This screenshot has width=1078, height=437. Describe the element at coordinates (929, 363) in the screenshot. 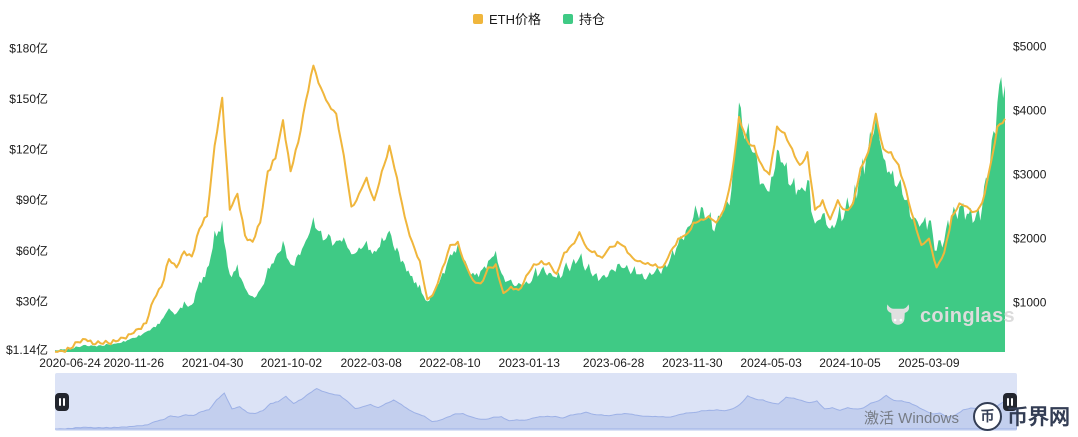

I see `svg-text: 2025-03-09` at that location.